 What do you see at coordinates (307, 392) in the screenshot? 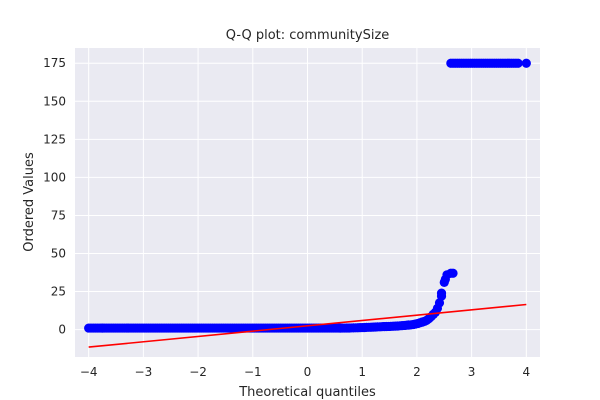
I see `x-axis-label: Theoretical quantiles` at bounding box center [307, 392].